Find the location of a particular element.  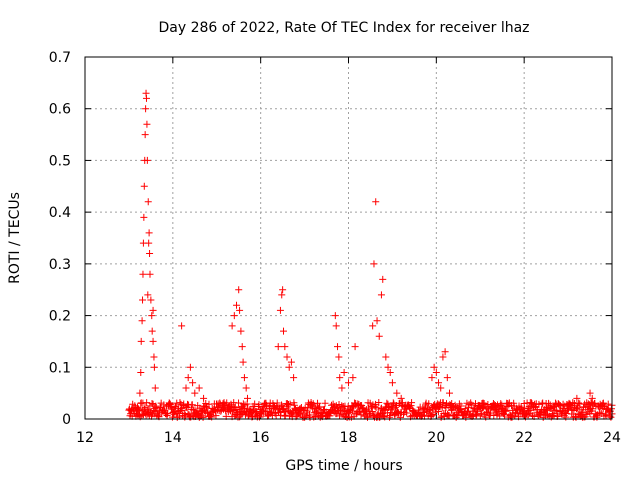

x-axis-label: GPS time / hours is located at coordinates (343, 466).